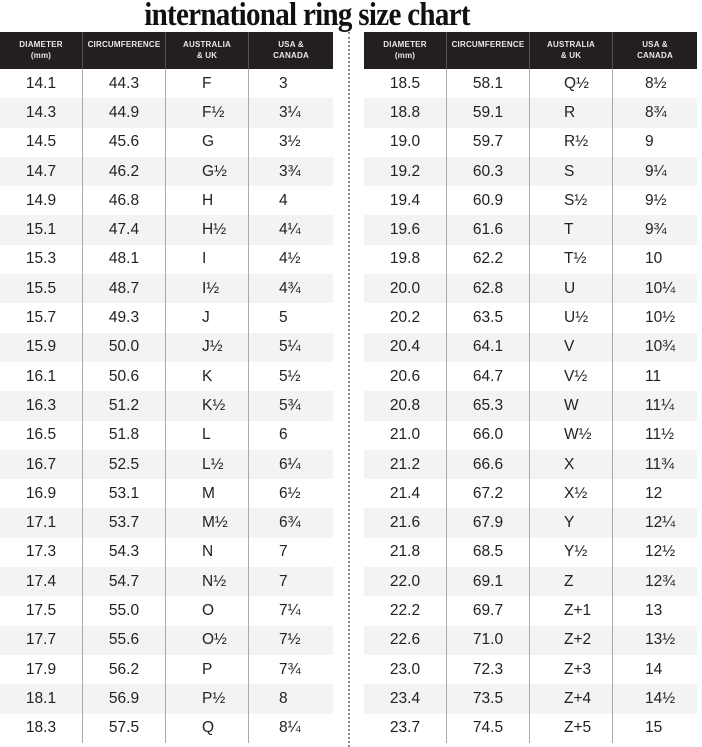  What do you see at coordinates (488, 611) in the screenshot?
I see `cell-circumference: 69.7` at bounding box center [488, 611].